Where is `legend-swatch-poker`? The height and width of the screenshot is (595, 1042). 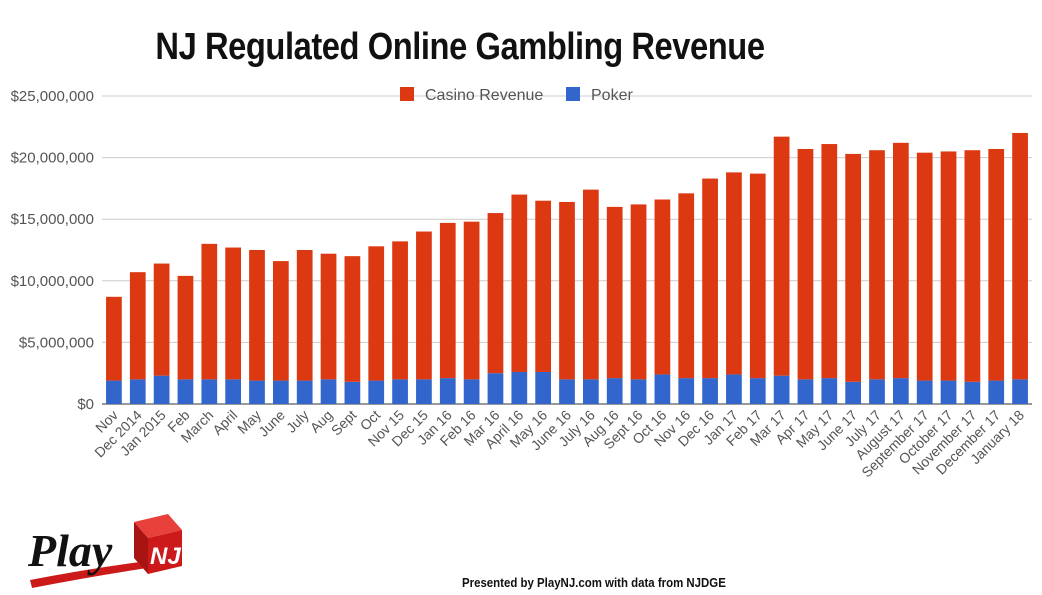 legend-swatch-poker is located at coordinates (573, 94).